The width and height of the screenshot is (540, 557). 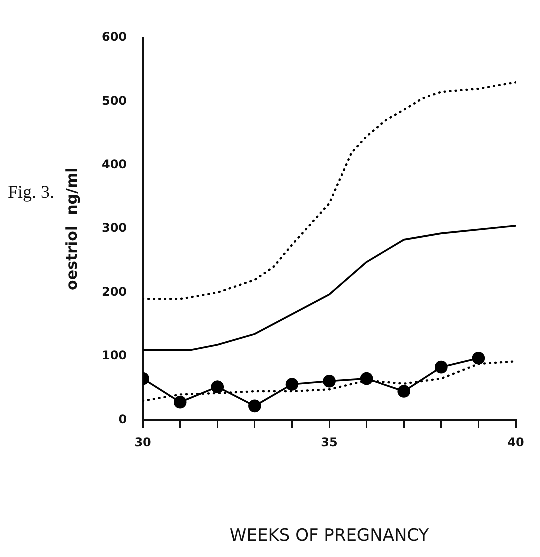 I want to click on y-tick-label: 300, so click(x=115, y=228).